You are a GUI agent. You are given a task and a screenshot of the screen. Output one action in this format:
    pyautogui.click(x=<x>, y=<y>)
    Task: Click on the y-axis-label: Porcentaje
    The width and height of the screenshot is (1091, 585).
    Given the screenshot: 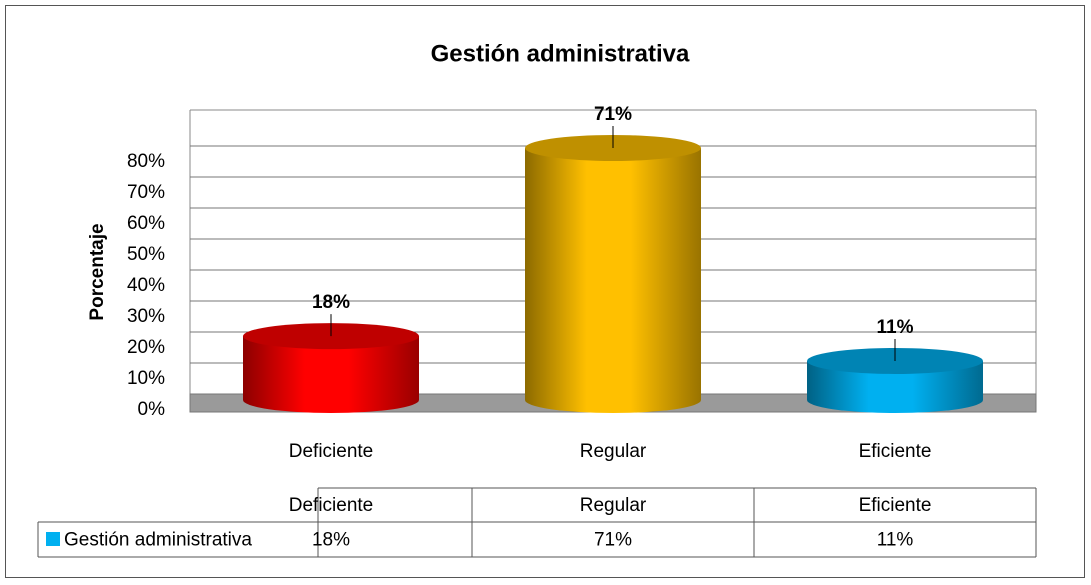 What is the action you would take?
    pyautogui.click(x=97, y=271)
    